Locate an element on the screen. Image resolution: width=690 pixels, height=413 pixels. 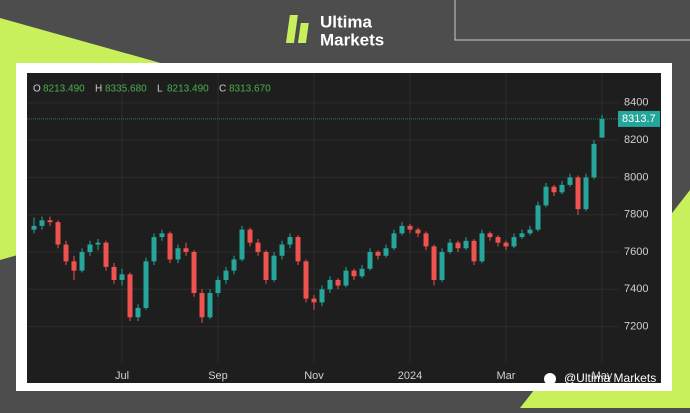
last-price-label: 8313.7 is located at coordinates (639, 119).